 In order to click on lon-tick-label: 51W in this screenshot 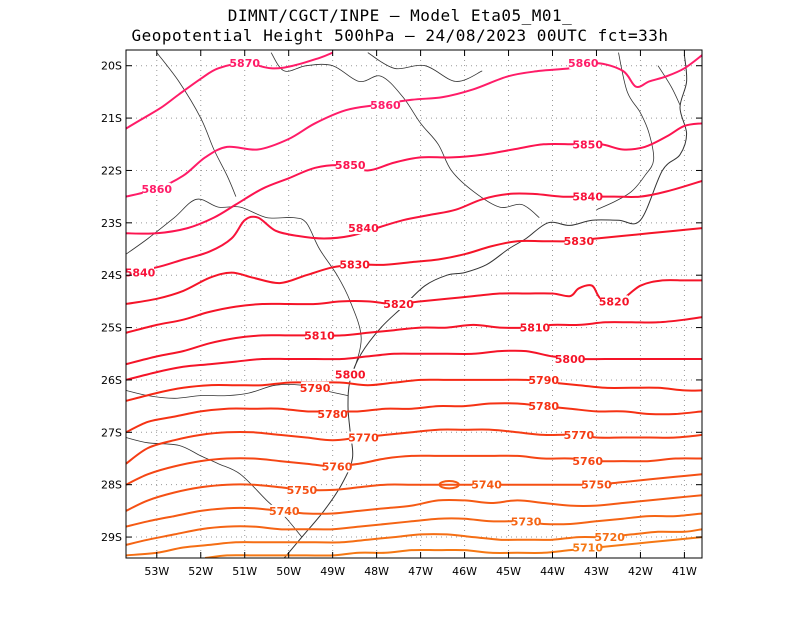, I will do `click(244, 571)`.